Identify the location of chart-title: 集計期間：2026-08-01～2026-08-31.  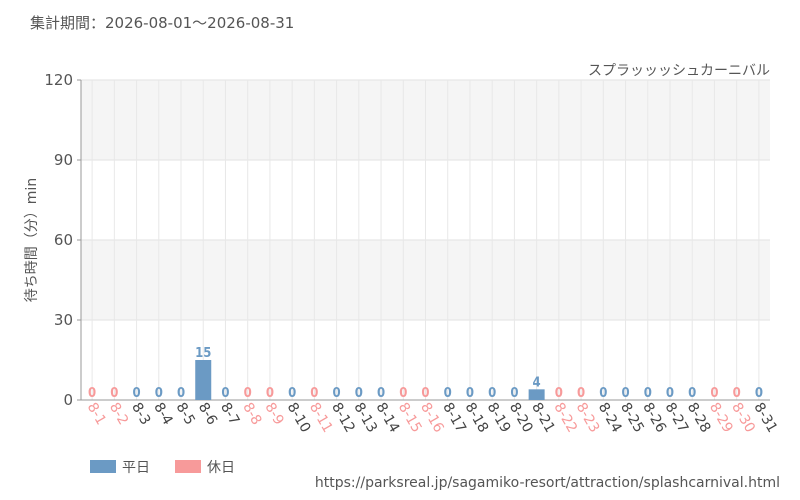
(162, 23).